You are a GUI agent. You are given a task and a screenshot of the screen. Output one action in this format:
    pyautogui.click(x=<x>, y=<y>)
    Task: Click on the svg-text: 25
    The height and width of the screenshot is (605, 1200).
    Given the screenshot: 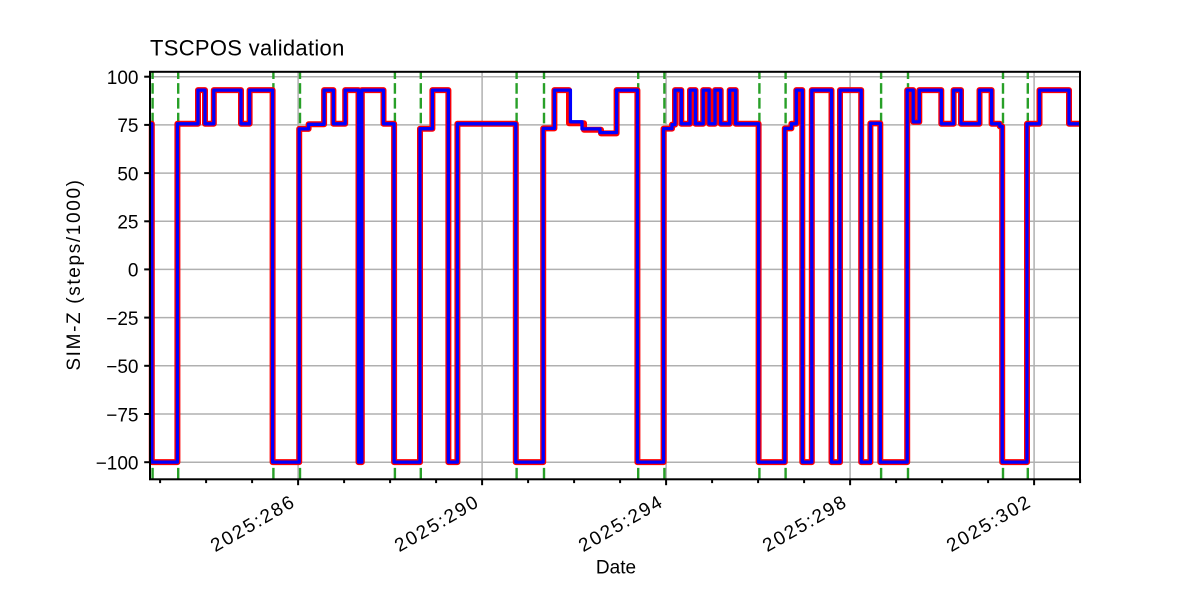 What is the action you would take?
    pyautogui.click(x=127, y=223)
    